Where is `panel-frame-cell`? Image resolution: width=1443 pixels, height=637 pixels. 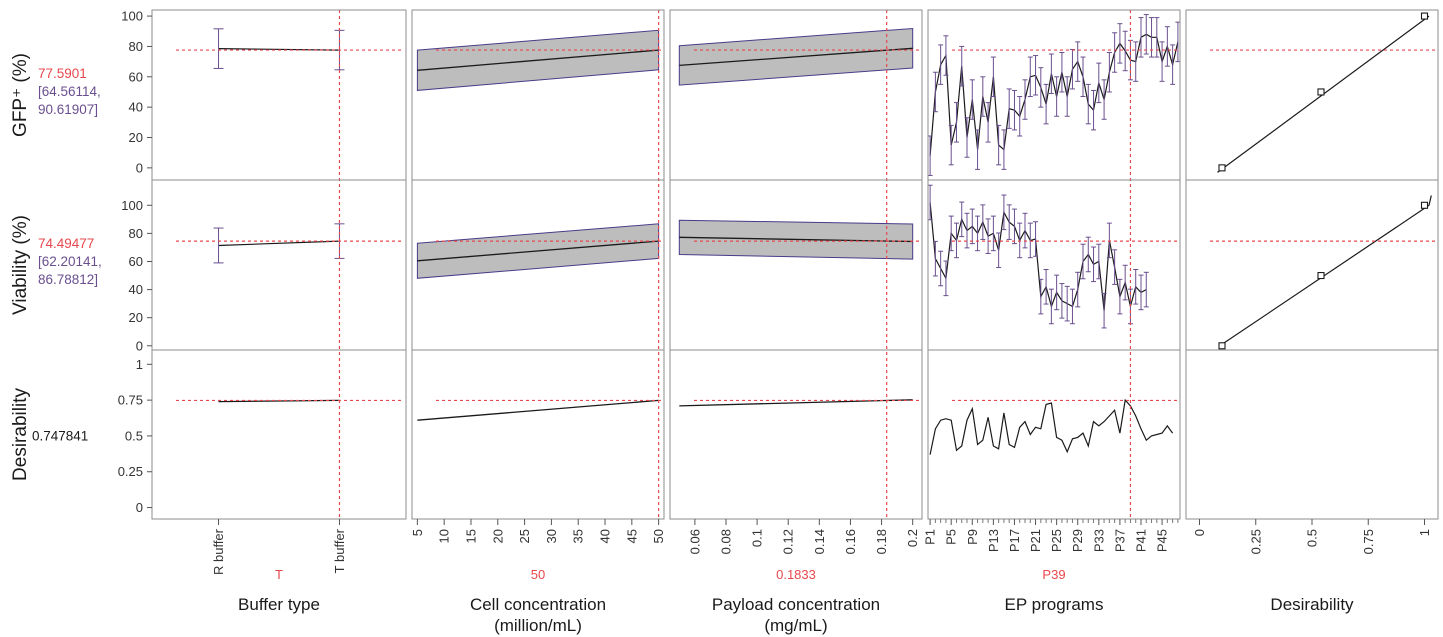
panel-frame-cell is located at coordinates (538, 264).